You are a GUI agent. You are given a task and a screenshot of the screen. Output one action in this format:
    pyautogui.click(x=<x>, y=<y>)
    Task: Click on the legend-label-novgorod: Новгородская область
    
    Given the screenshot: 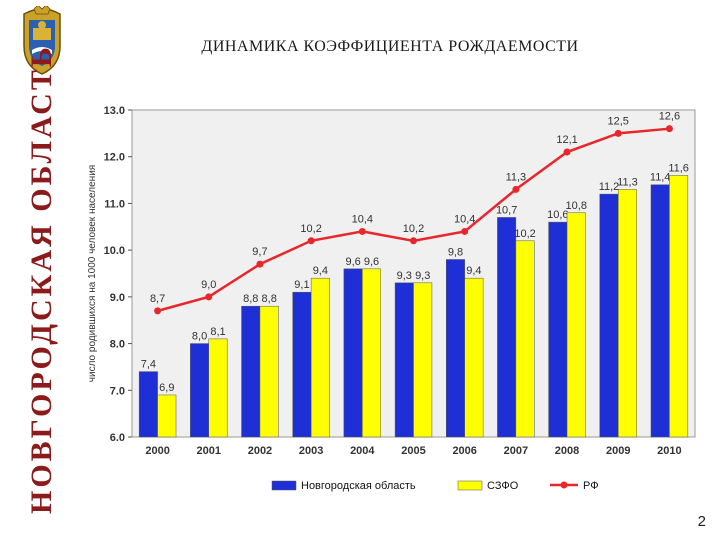 What is the action you would take?
    pyautogui.click(x=358, y=486)
    